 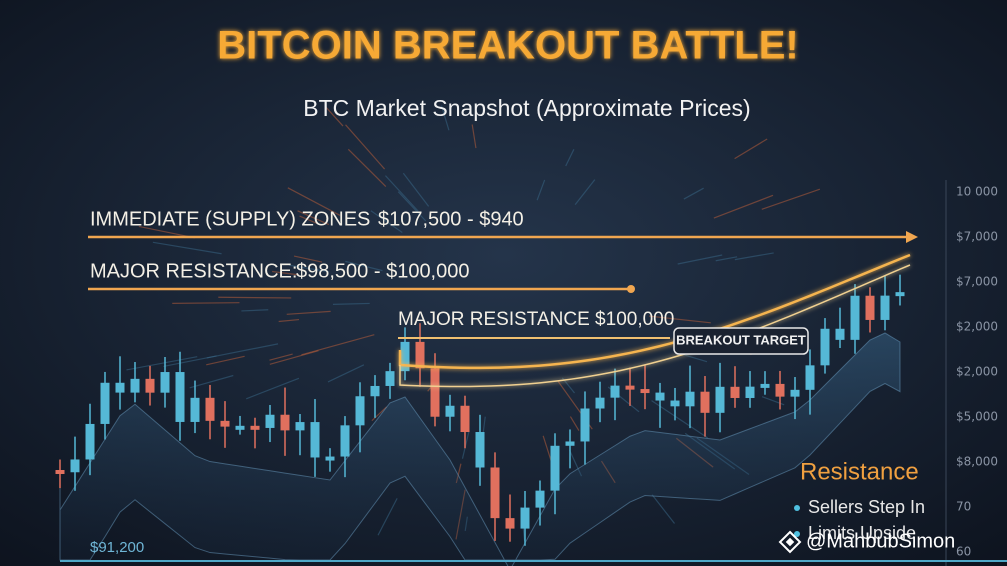 What do you see at coordinates (859, 471) in the screenshot?
I see `legend-title: Resistance` at bounding box center [859, 471].